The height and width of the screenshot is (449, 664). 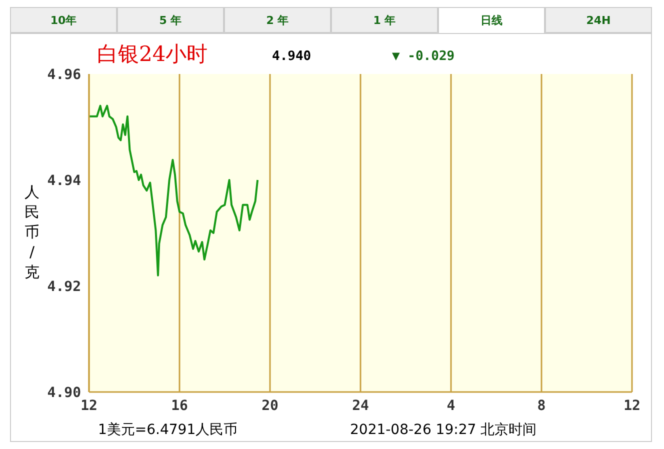 What do you see at coordinates (64, 74) in the screenshot?
I see `y-tick-label: 4.96` at bounding box center [64, 74].